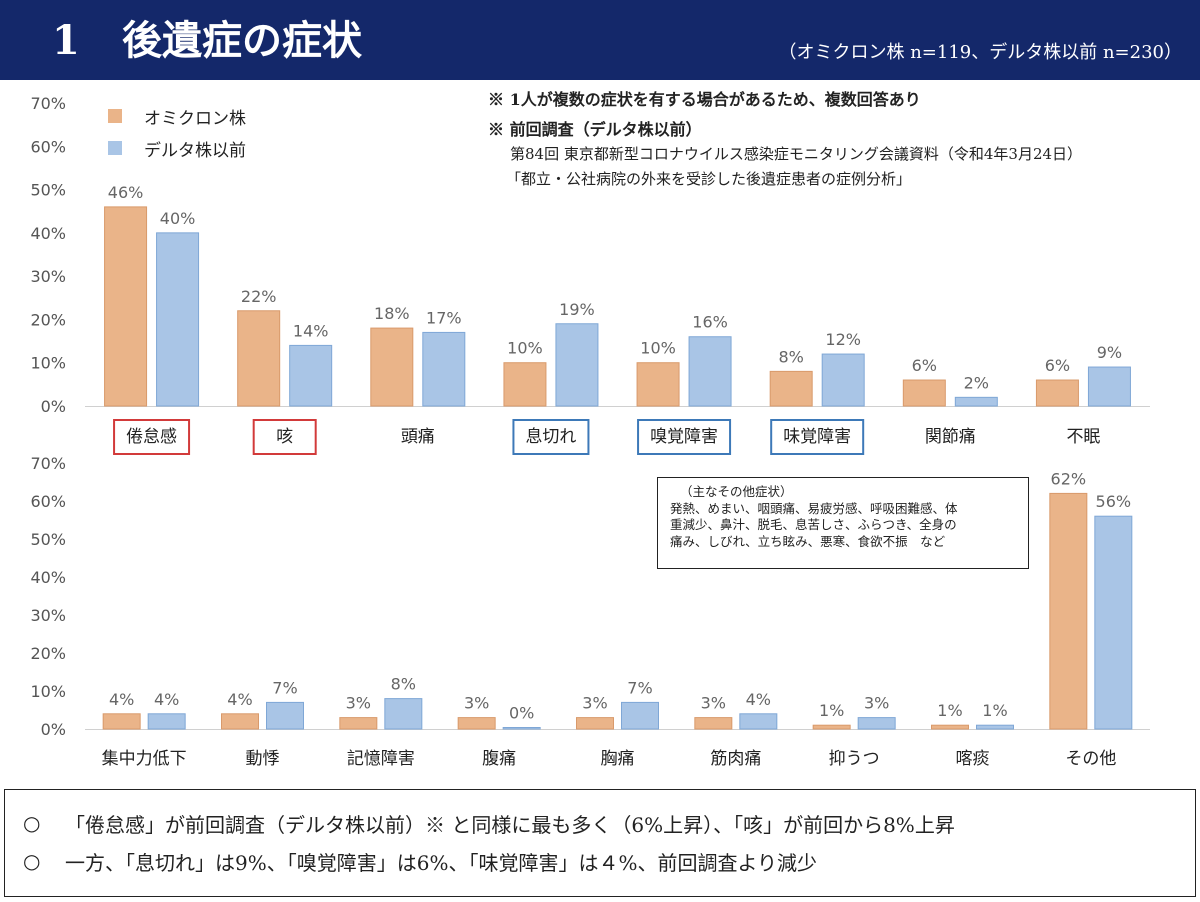  I want to click on category-label: 倦怠感, so click(151, 437).